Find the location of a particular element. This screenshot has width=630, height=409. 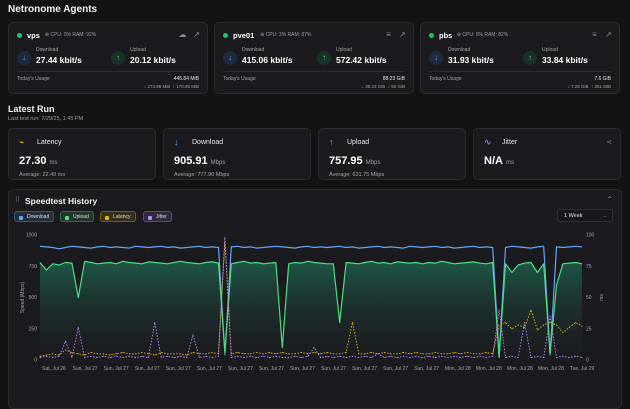

chevron-down-icon: ⌄ is located at coordinates (604, 216).